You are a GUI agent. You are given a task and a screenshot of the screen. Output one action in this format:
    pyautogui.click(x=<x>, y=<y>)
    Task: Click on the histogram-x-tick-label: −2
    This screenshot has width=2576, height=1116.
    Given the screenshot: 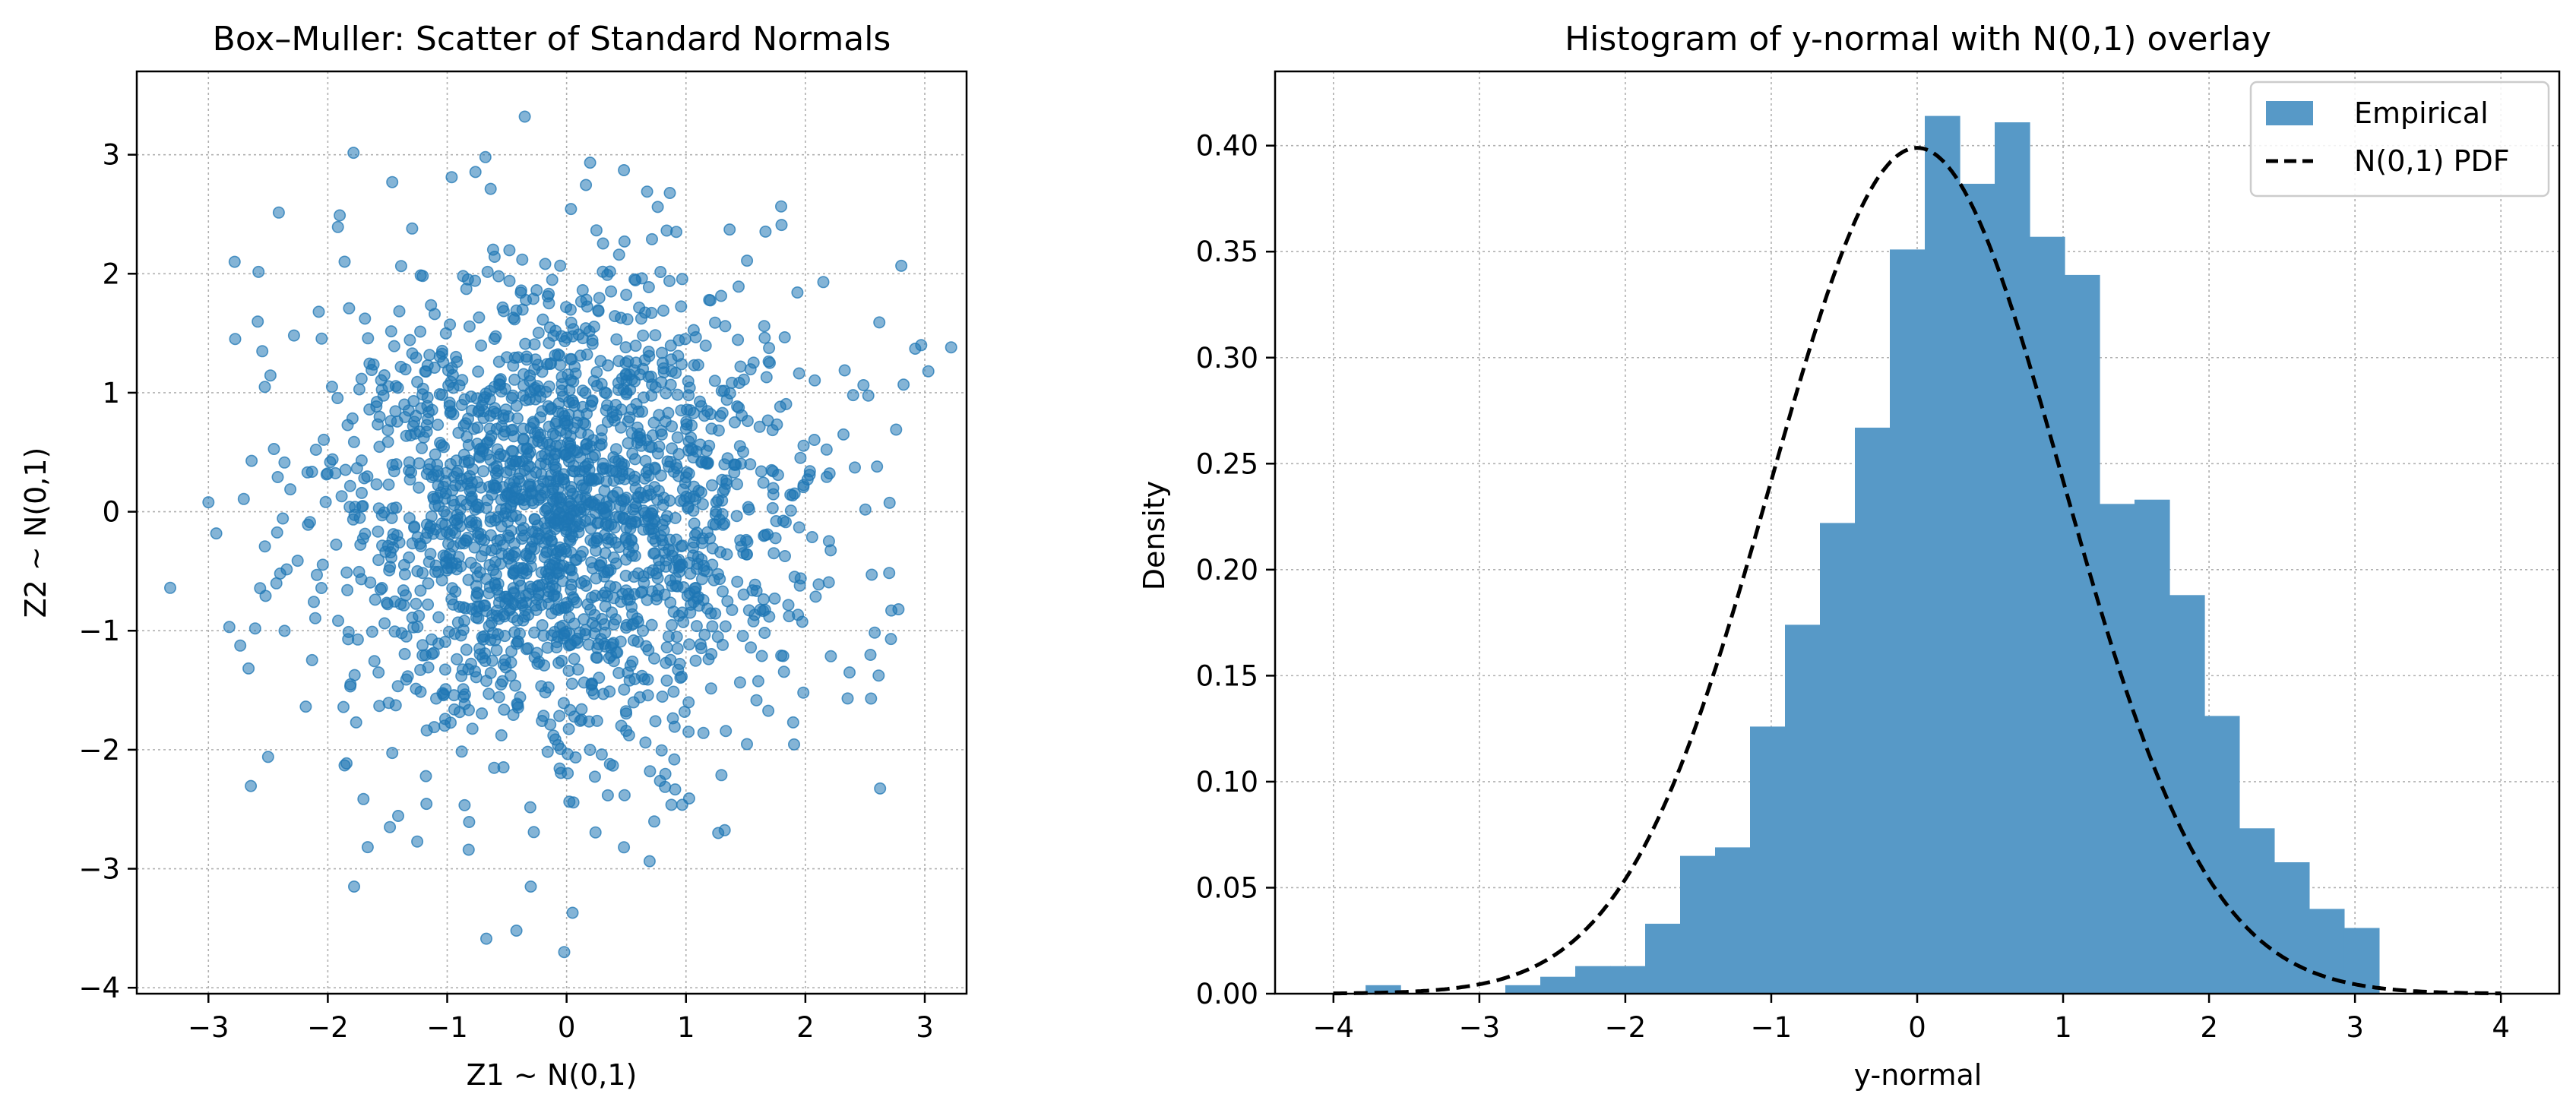 What is the action you would take?
    pyautogui.click(x=1626, y=1027)
    